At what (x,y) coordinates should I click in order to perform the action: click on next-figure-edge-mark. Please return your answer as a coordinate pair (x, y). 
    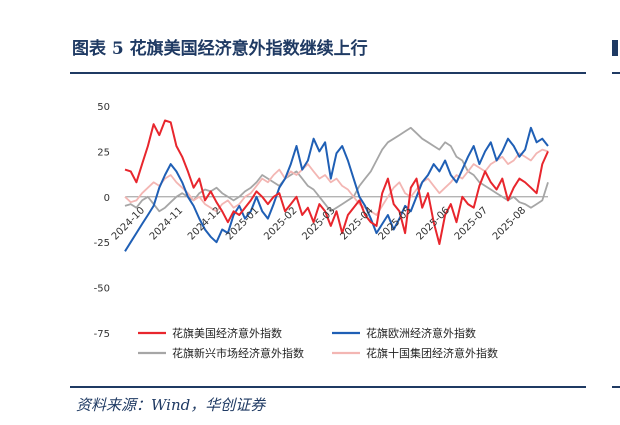
    Looking at the image, I should click on (615, 48).